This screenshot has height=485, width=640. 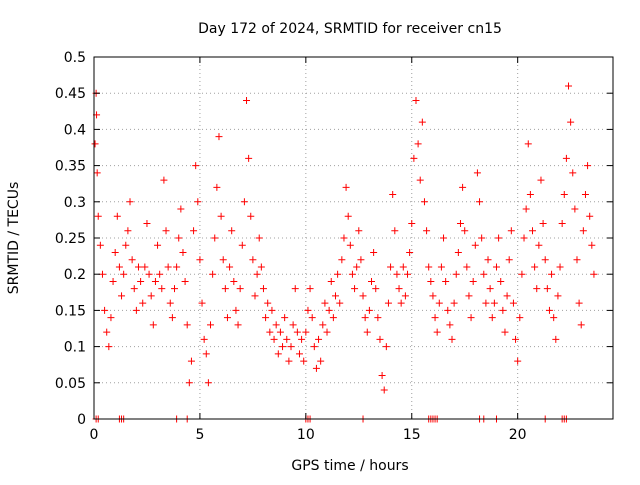 I want to click on y-tick-label: 0.4, so click(x=75, y=130).